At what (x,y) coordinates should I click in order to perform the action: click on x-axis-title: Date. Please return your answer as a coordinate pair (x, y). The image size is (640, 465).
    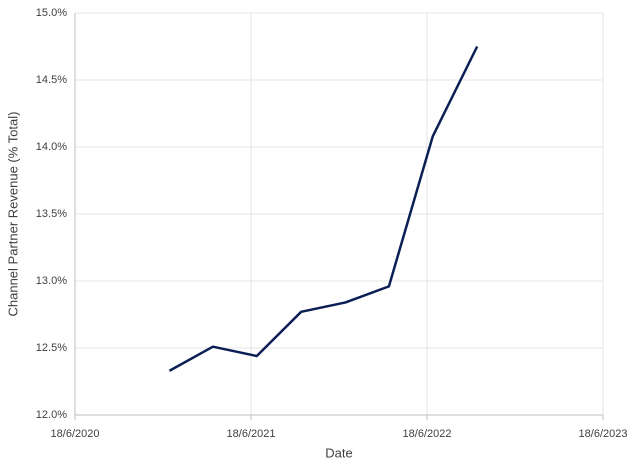
    Looking at the image, I should click on (338, 452).